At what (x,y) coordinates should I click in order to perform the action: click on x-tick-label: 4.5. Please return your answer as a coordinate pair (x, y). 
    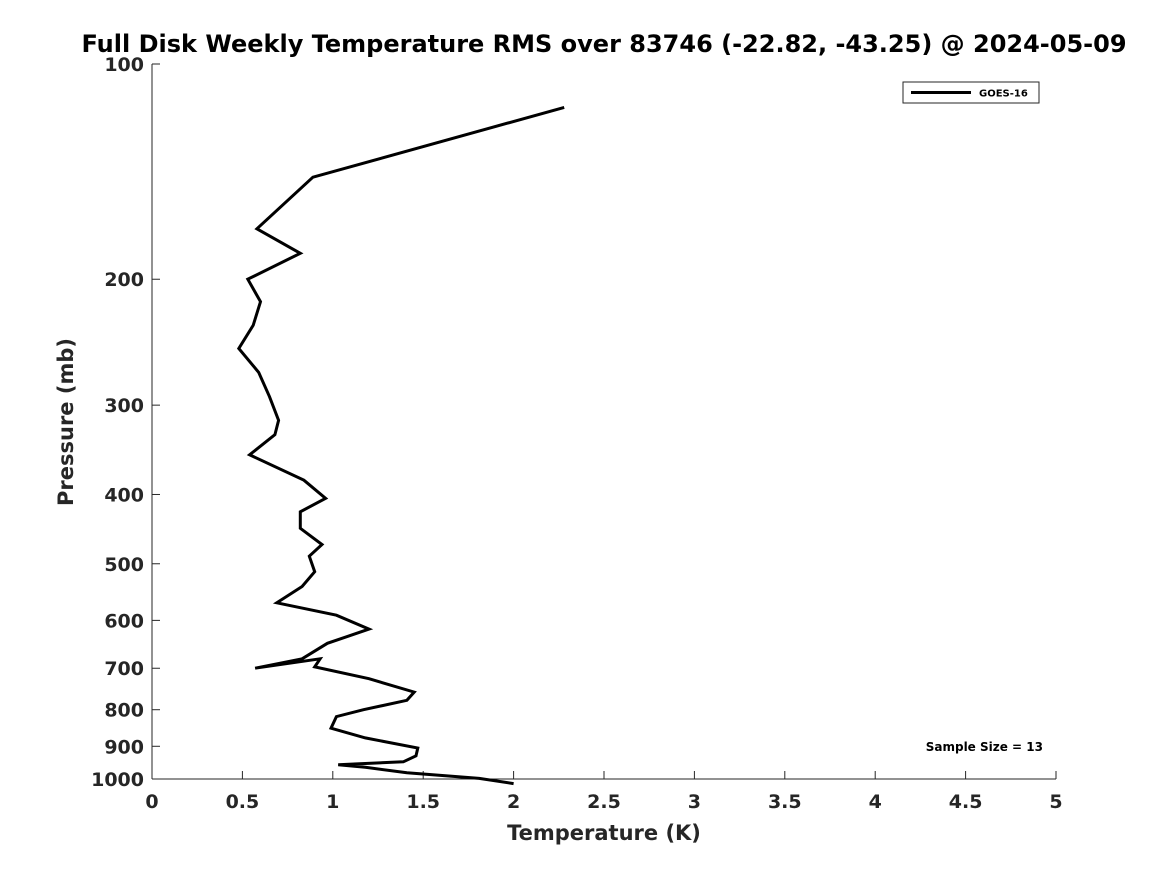
    Looking at the image, I should click on (966, 802).